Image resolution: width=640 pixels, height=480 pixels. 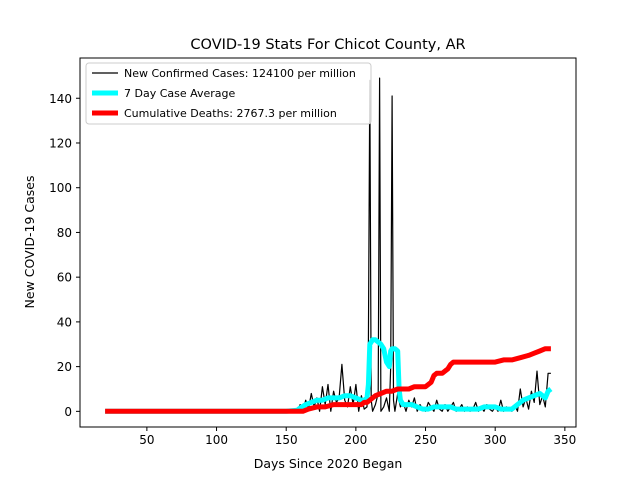 What do you see at coordinates (29, 242) in the screenshot?
I see `y-axis-label: New COVID-19 Cases` at bounding box center [29, 242].